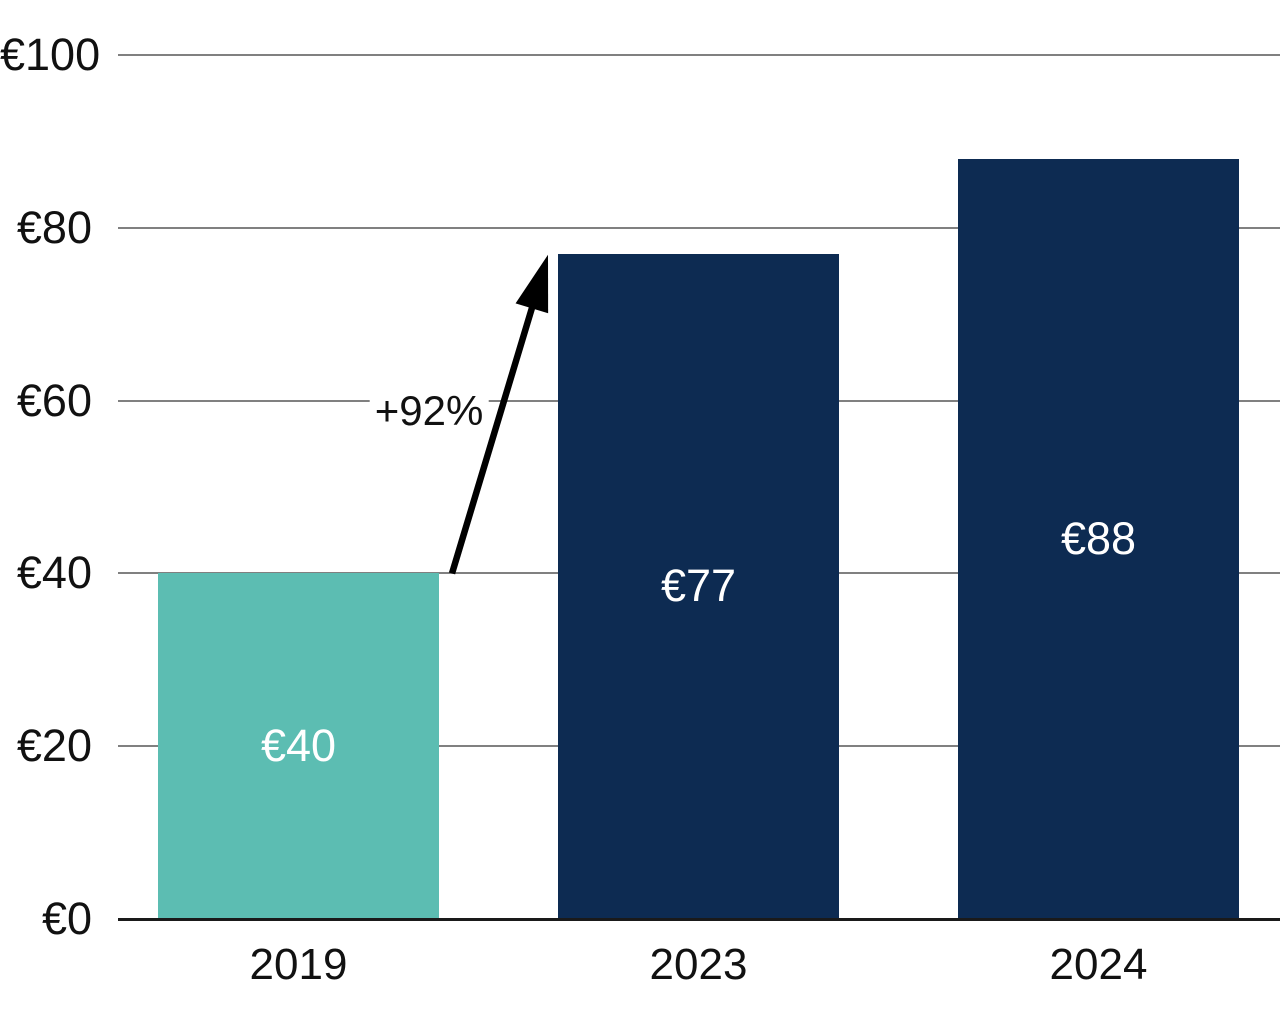 This screenshot has width=1280, height=1022. Describe the element at coordinates (54, 227) in the screenshot. I see `y-tick-label: €80` at that location.